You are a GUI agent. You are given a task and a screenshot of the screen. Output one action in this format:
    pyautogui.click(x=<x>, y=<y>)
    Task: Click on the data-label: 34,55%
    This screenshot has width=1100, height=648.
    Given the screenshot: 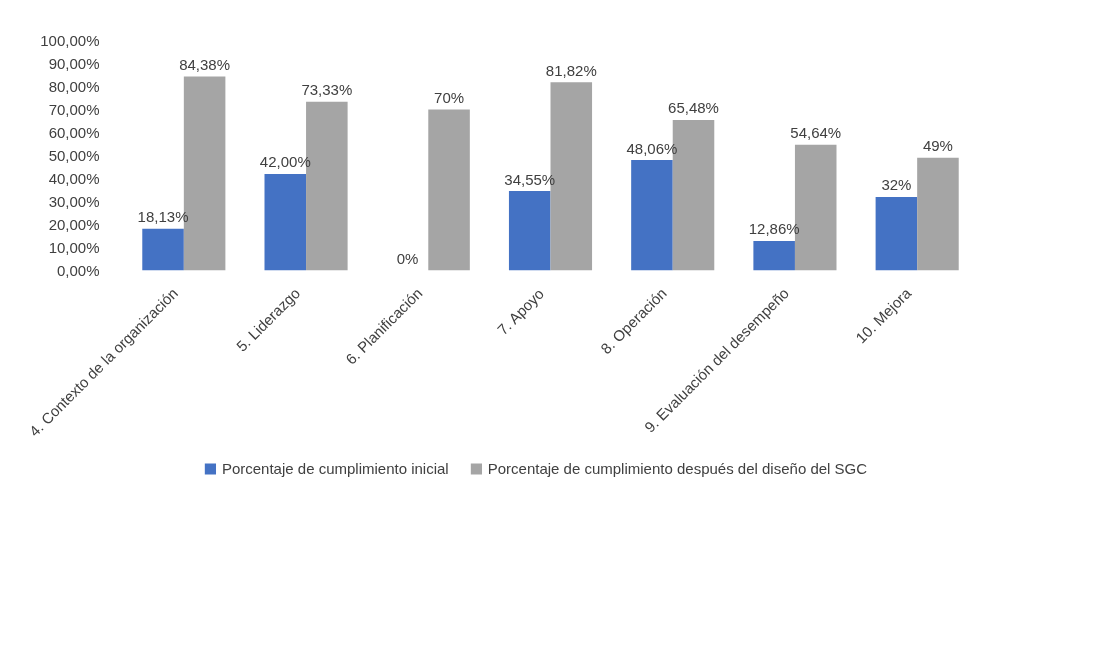 What is the action you would take?
    pyautogui.click(x=530, y=179)
    